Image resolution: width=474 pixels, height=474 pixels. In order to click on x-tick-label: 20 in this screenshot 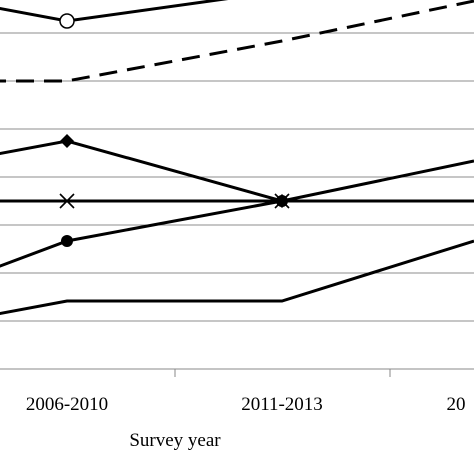, I will do `click(456, 404)`.